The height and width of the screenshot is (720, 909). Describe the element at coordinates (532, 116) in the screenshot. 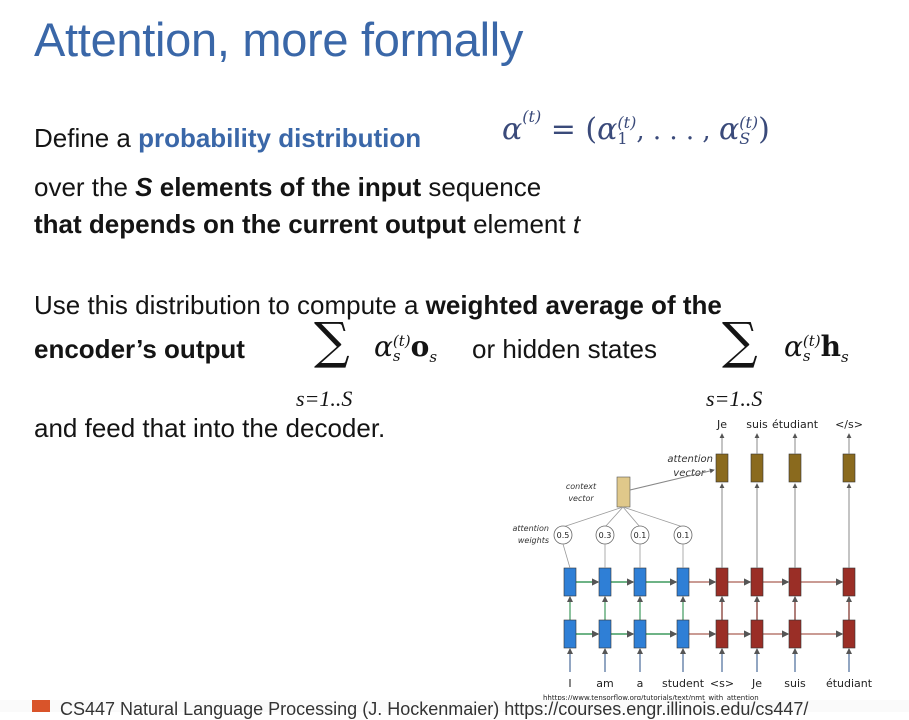

I see `alpha-superscript: (t)` at that location.